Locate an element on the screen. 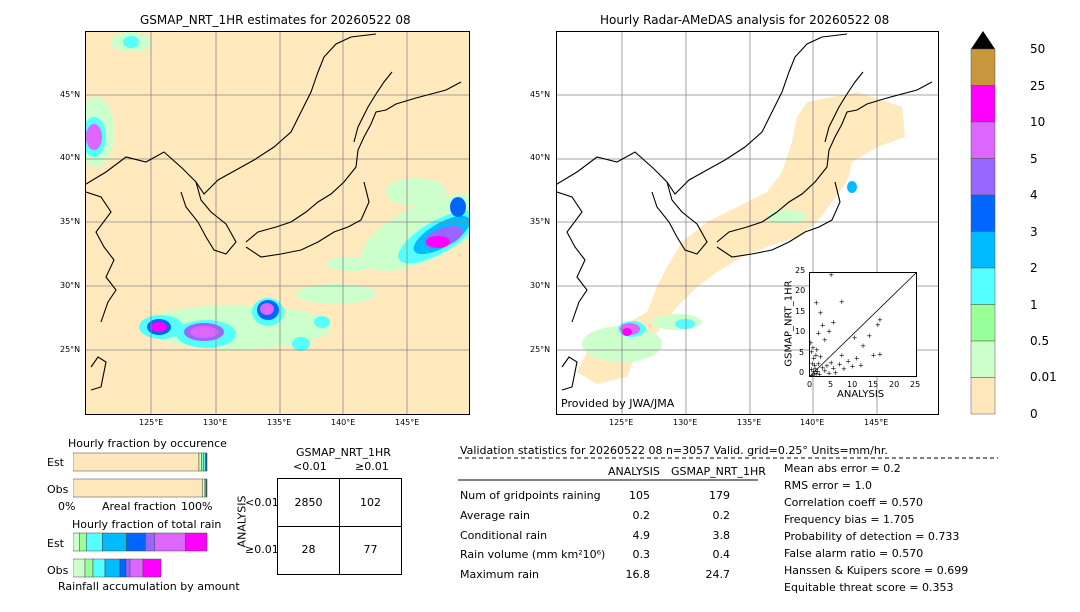 The width and height of the screenshot is (1080, 612). lon-label-130-left: 130°E is located at coordinates (215, 422).